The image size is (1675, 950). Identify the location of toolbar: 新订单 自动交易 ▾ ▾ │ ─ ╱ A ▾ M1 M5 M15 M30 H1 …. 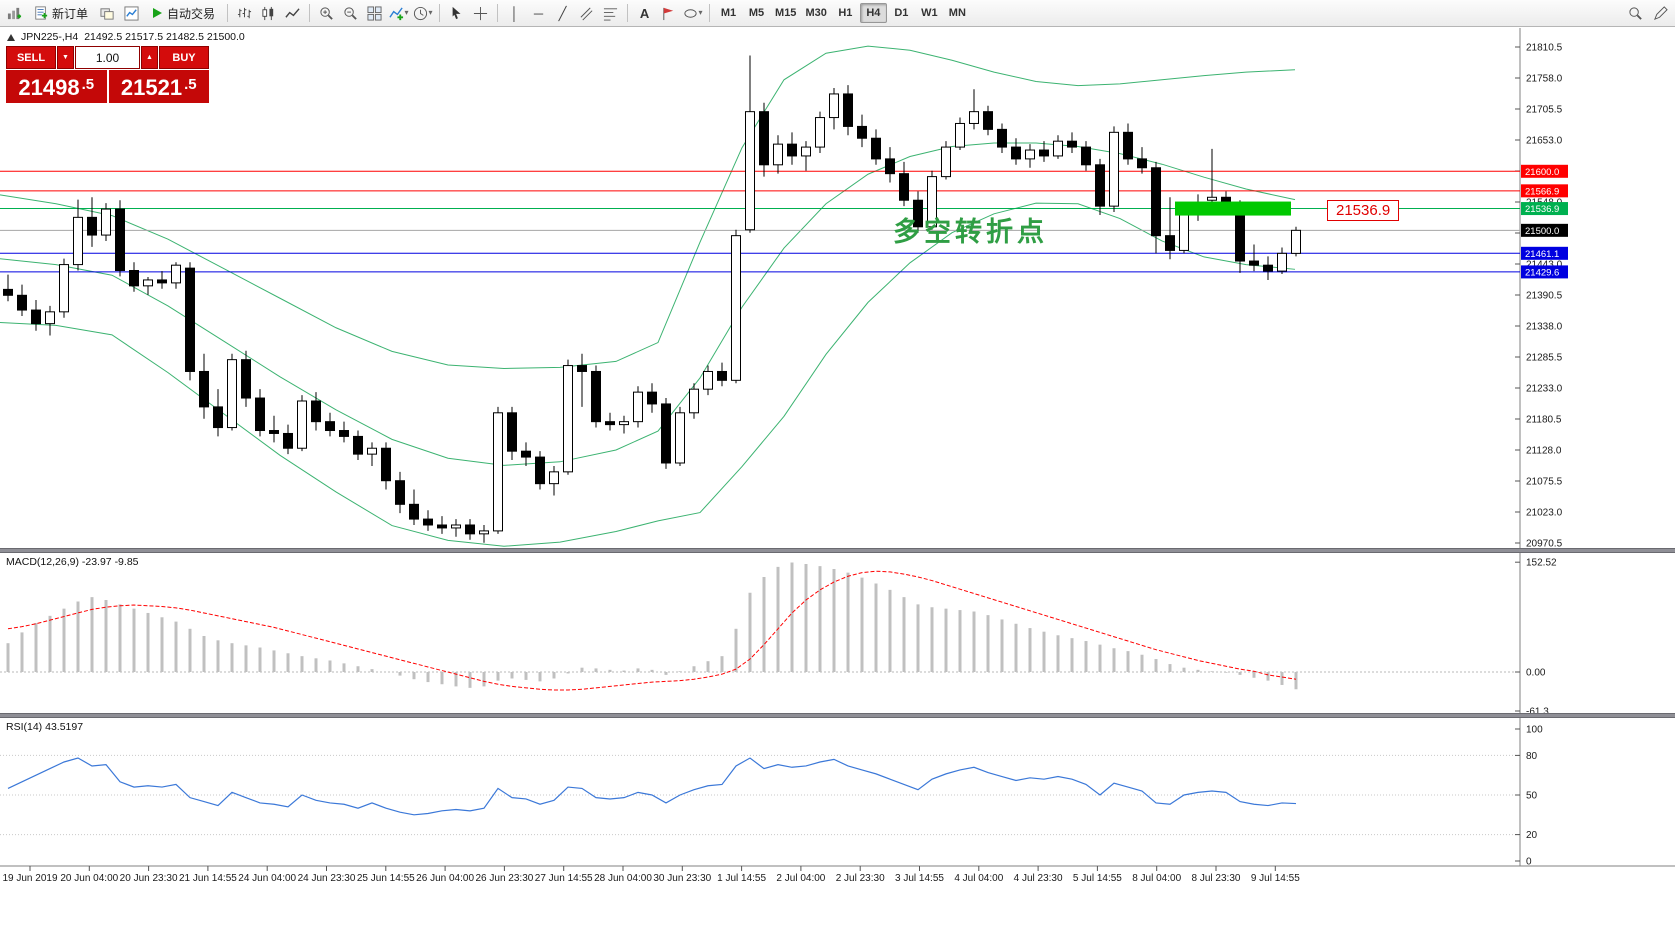
(837, 13).